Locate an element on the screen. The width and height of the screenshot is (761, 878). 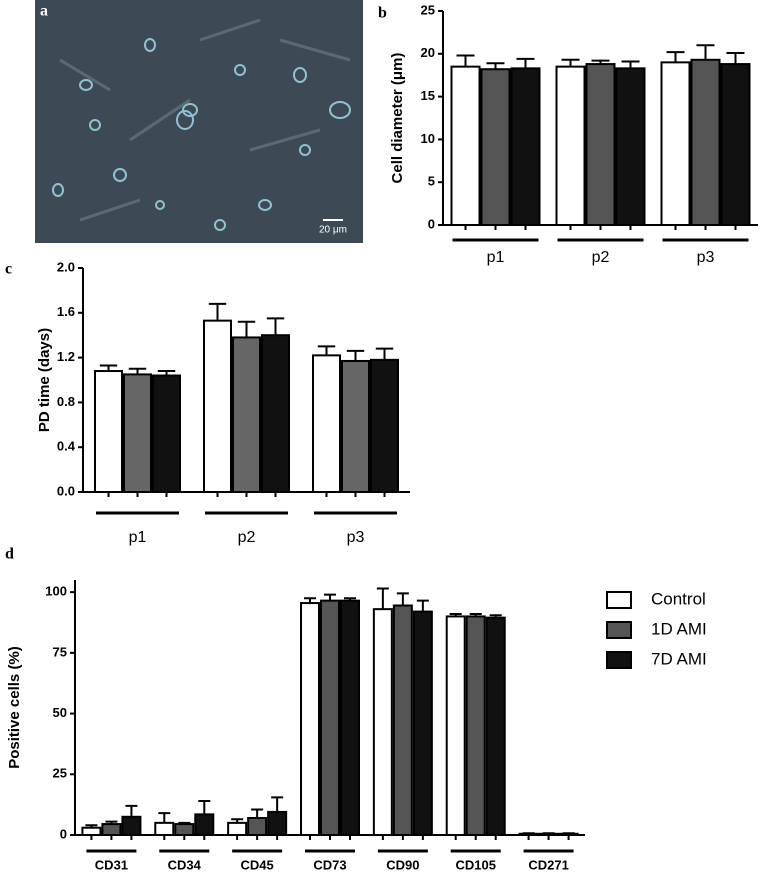
x-tick-label: CD45 is located at coordinates (257, 864).